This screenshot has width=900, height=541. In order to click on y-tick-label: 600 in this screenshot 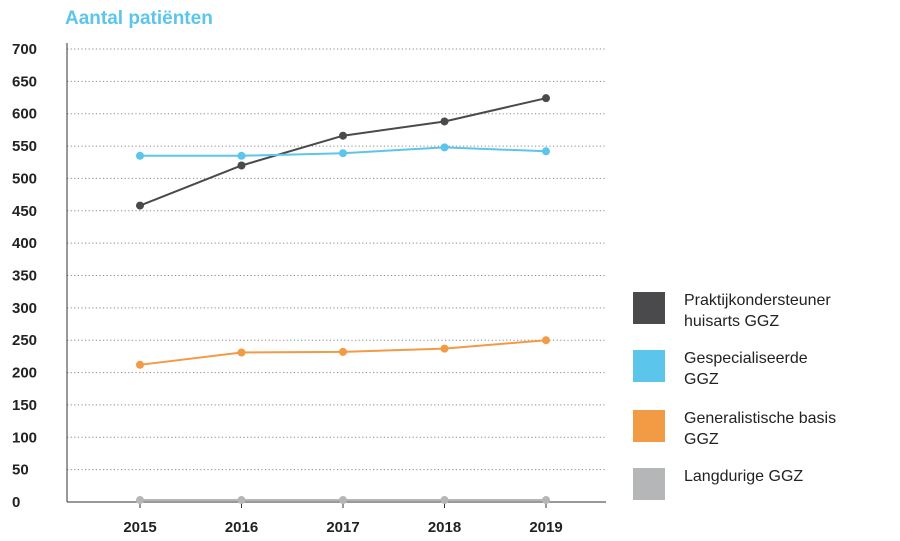, I will do `click(24, 114)`.